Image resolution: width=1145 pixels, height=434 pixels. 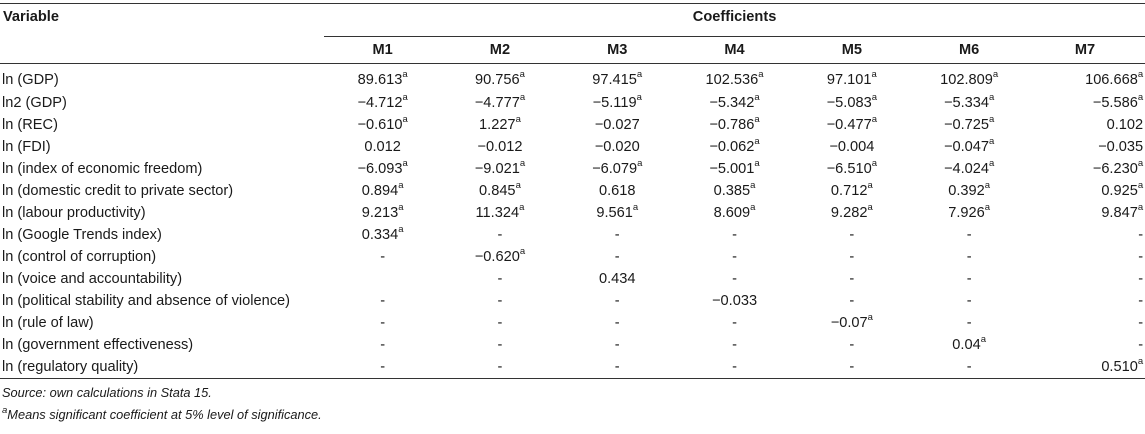 What do you see at coordinates (849, 169) in the screenshot?
I see `coefficient-value: −6.510` at bounding box center [849, 169].